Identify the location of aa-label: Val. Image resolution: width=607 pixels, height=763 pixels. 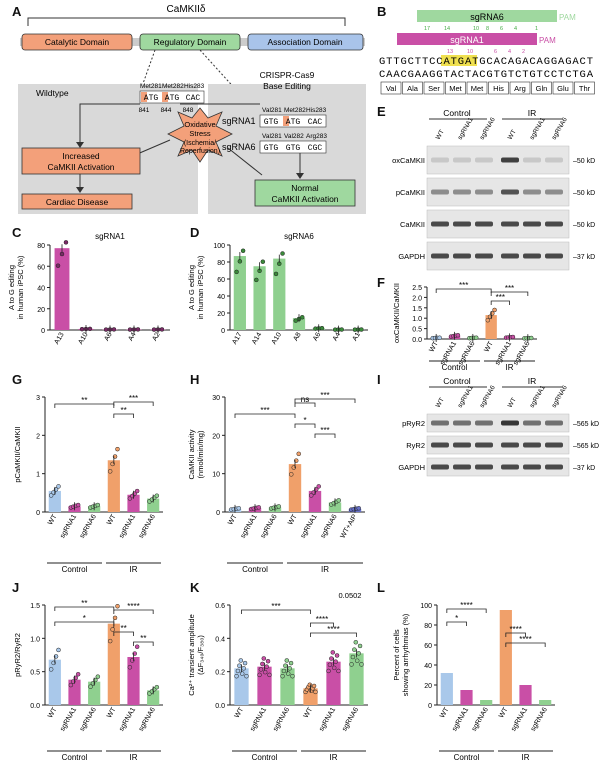
(391, 88).